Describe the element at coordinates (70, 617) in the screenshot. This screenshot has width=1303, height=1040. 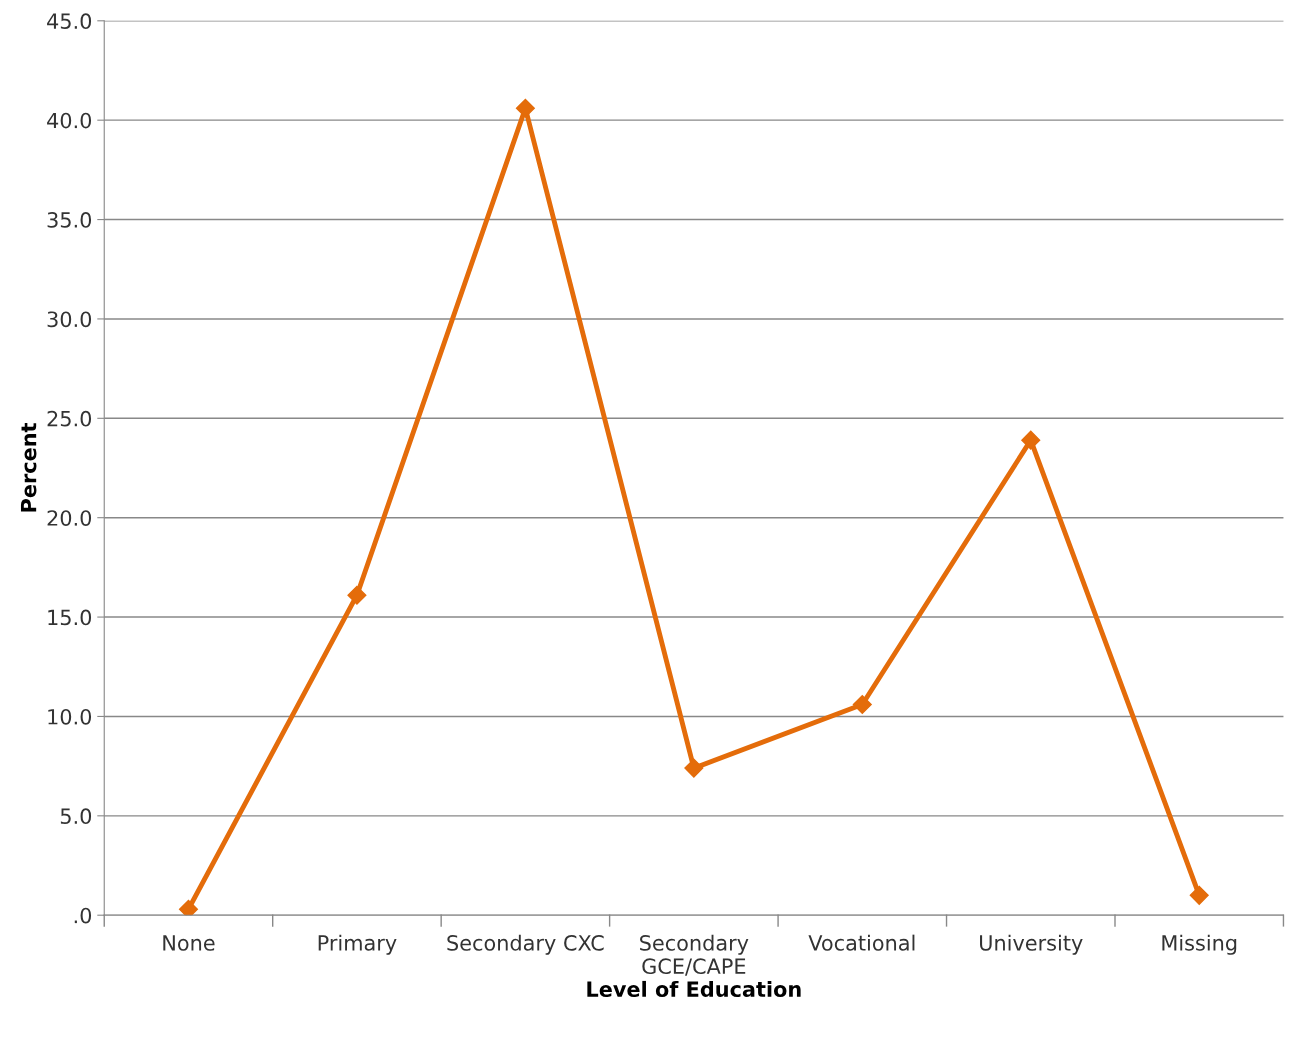
I see `y-tick-label: 15.0` at that location.